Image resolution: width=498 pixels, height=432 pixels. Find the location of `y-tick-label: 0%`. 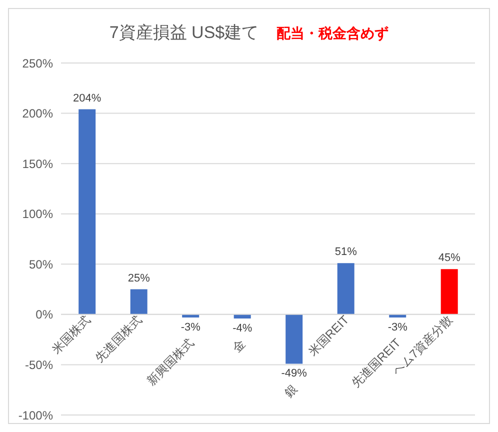

y-tick-label: 0% is located at coordinates (45, 315).